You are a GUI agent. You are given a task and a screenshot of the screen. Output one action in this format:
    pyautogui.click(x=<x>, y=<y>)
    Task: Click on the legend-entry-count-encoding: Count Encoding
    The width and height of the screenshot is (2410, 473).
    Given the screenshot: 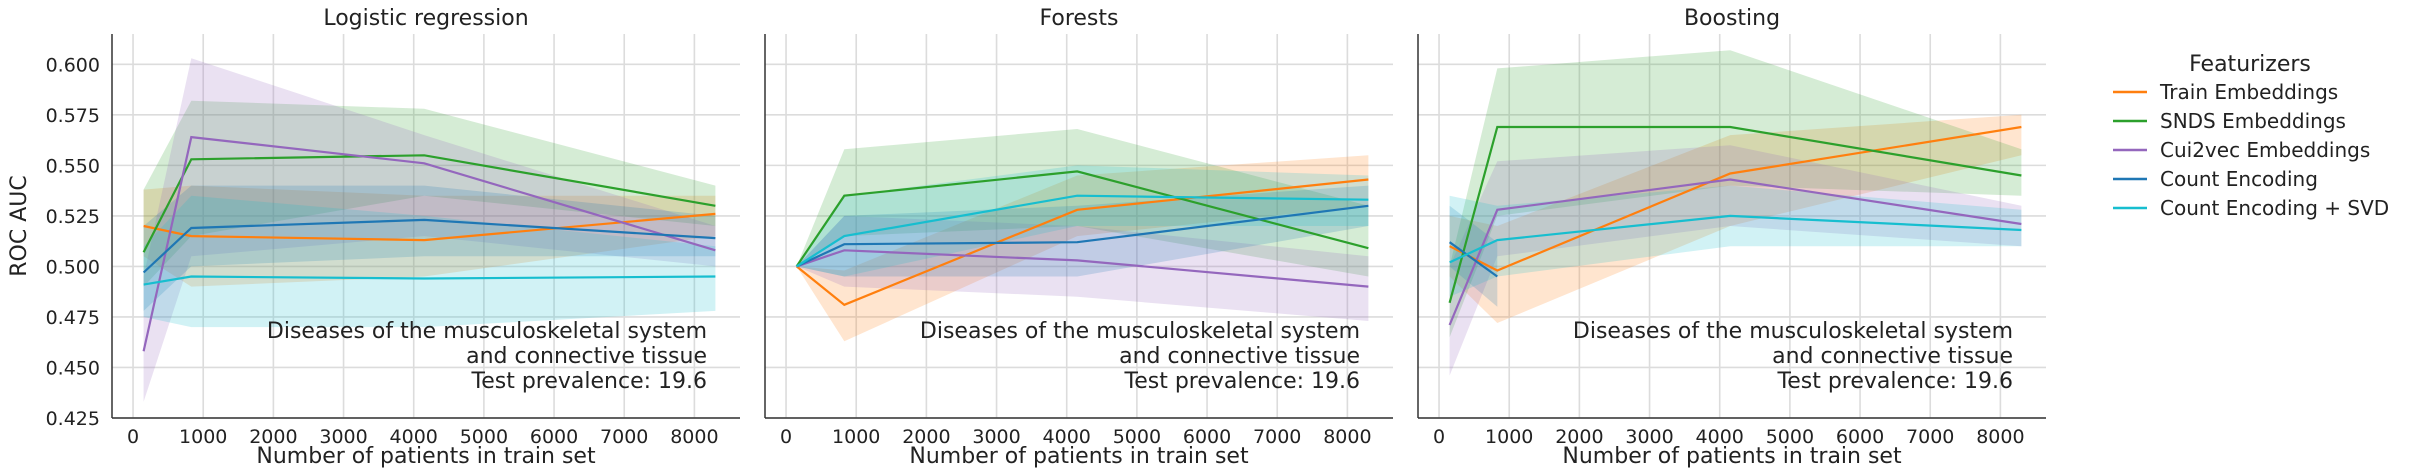 What is the action you would take?
    pyautogui.click(x=2239, y=179)
    